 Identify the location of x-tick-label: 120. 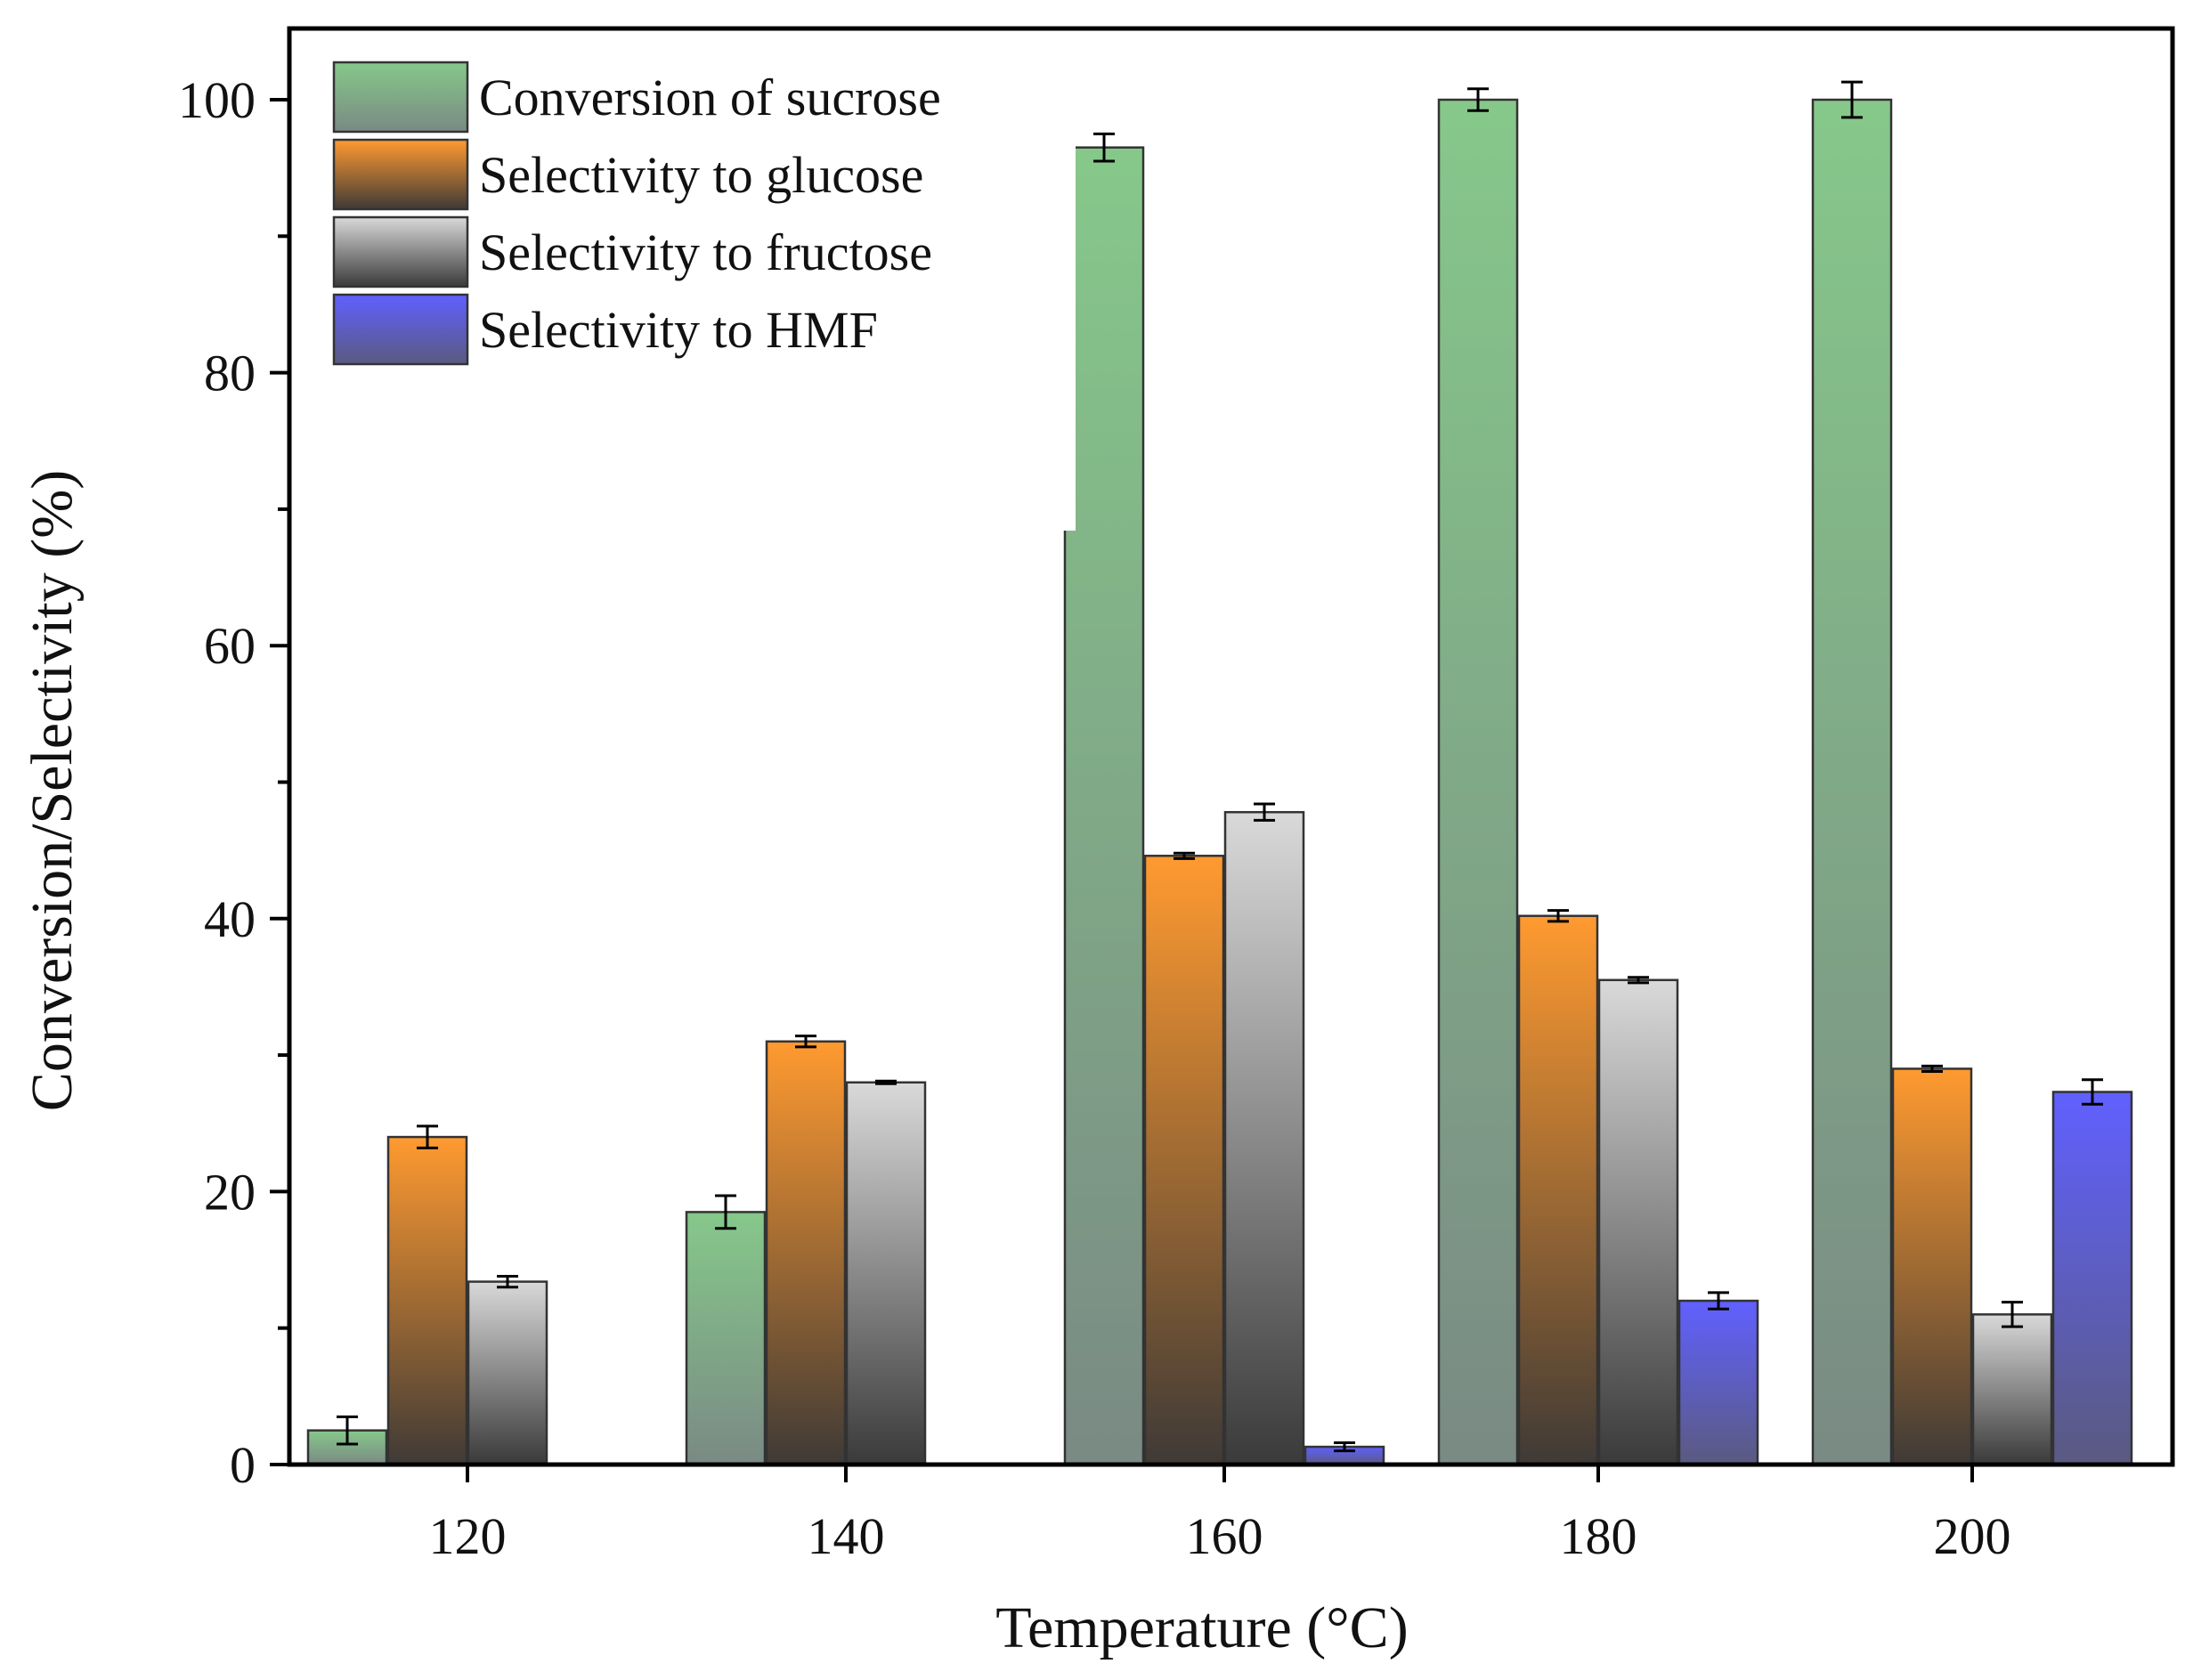
(468, 1536).